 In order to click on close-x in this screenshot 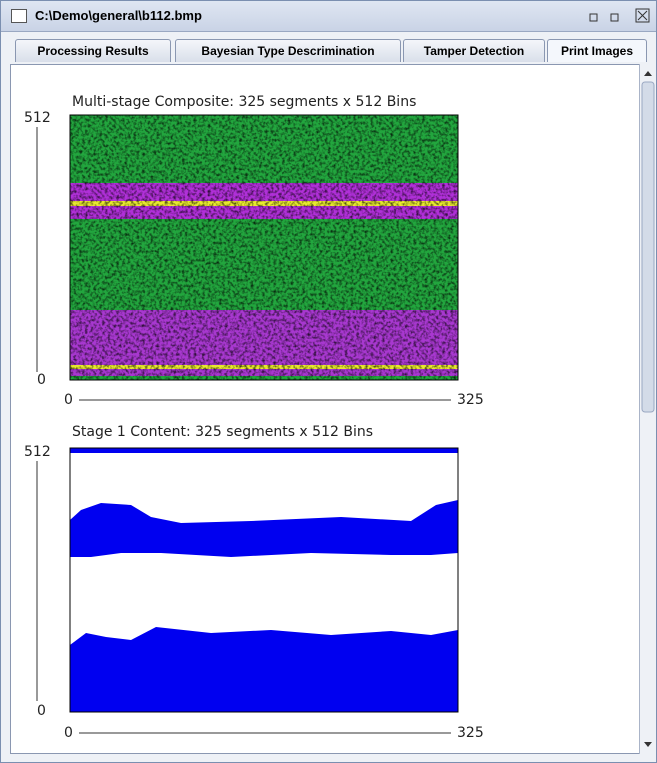, I will do `click(642, 15)`.